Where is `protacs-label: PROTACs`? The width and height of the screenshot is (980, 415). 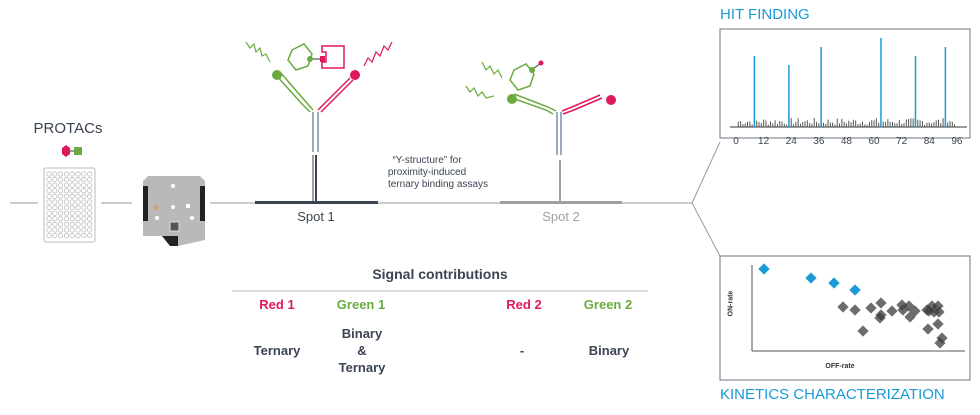
protacs-label: PROTACs is located at coordinates (68, 128).